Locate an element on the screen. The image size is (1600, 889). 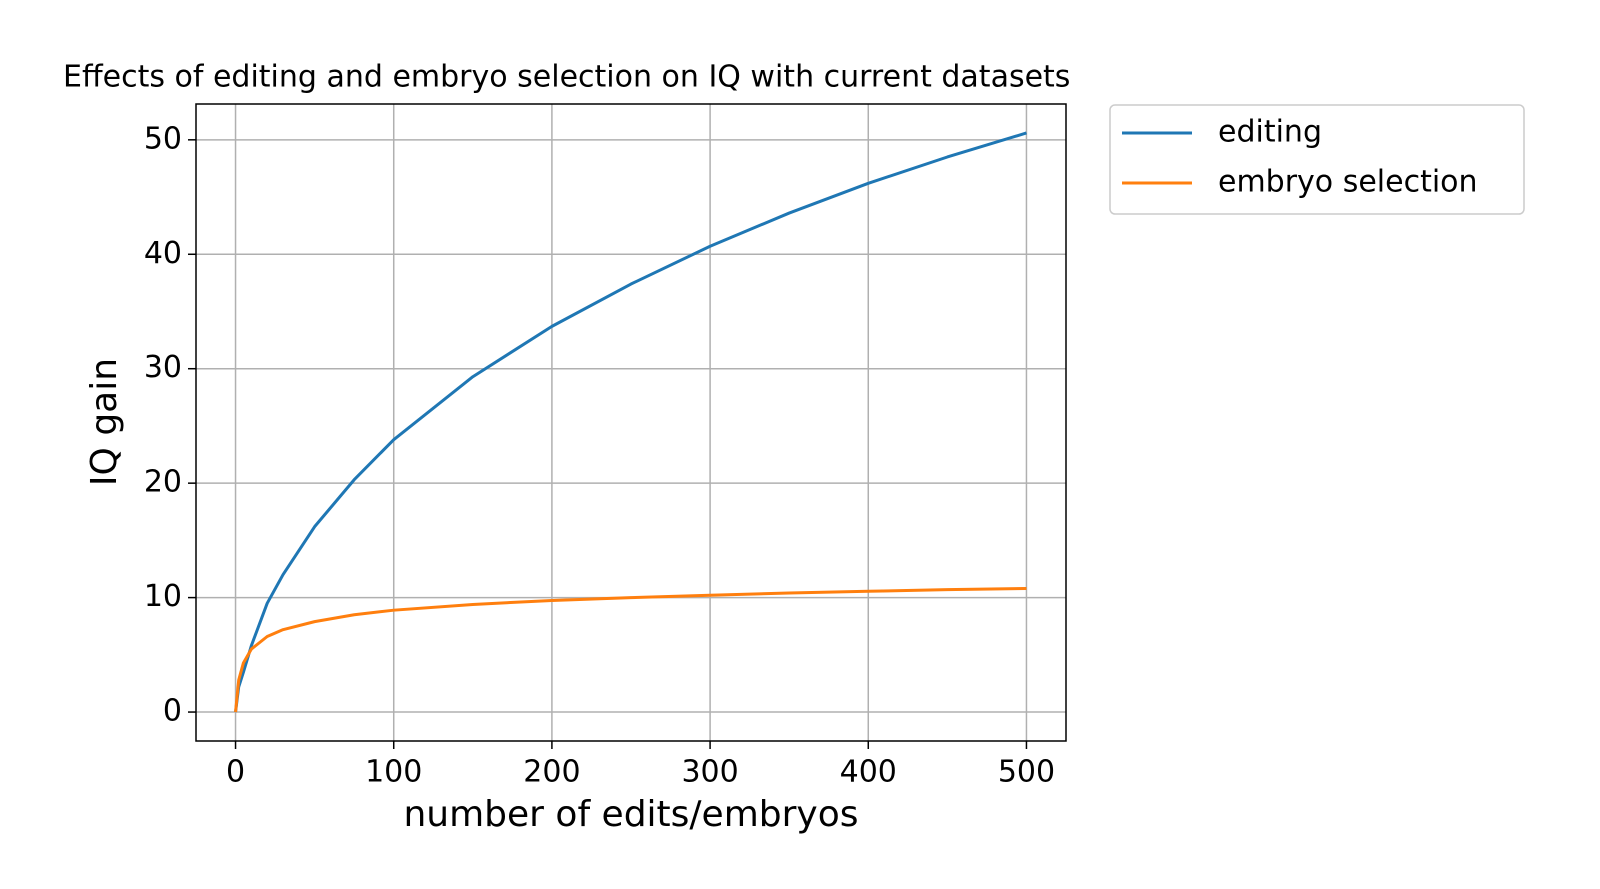
x-tick-label: 0 is located at coordinates (235, 772).